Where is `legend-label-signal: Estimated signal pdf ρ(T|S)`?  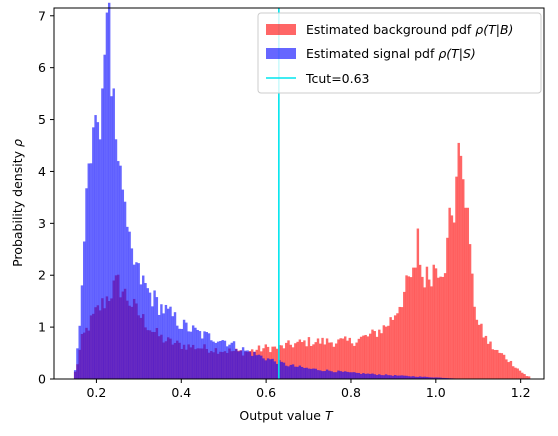
legend-label-signal: Estimated signal pdf ρ(T|S) is located at coordinates (391, 53).